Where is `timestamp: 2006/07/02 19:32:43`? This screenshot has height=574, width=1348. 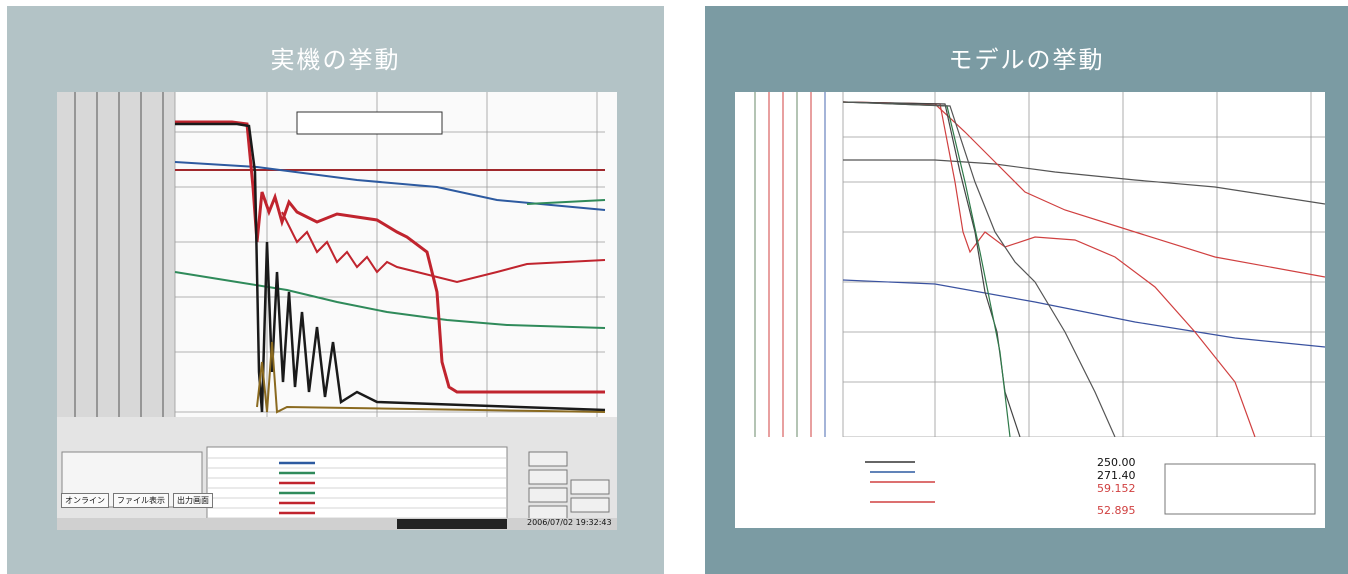
timestamp: 2006/07/02 19:32:43 is located at coordinates (569, 522).